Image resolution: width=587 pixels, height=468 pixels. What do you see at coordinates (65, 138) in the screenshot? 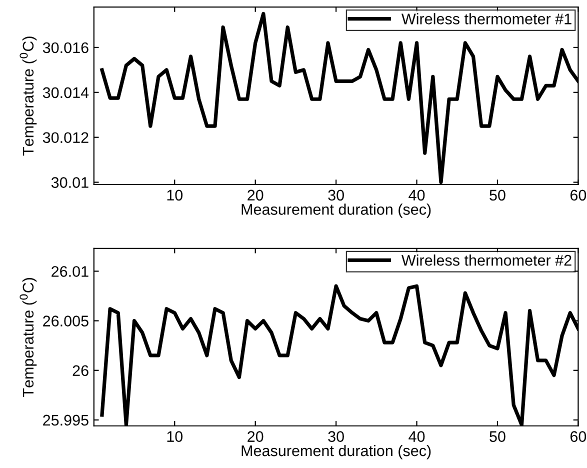
I see `y-tick-label: 30.012` at bounding box center [65, 138].